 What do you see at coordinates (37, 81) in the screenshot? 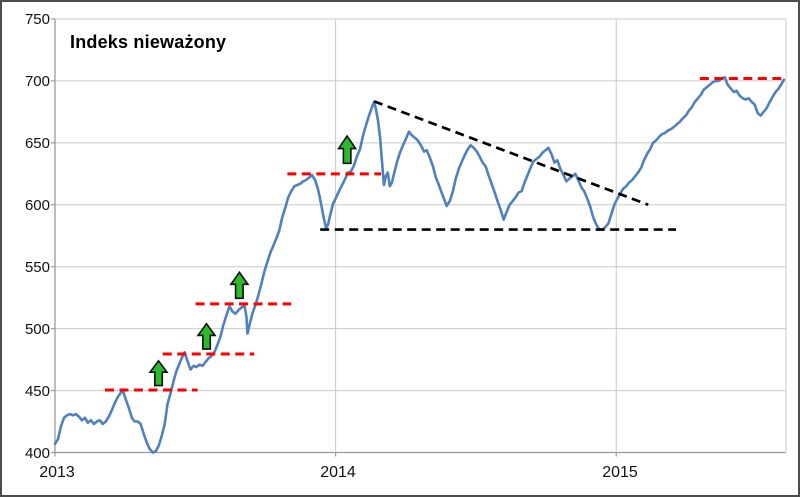
I see `y-axis-label: 700` at bounding box center [37, 81].